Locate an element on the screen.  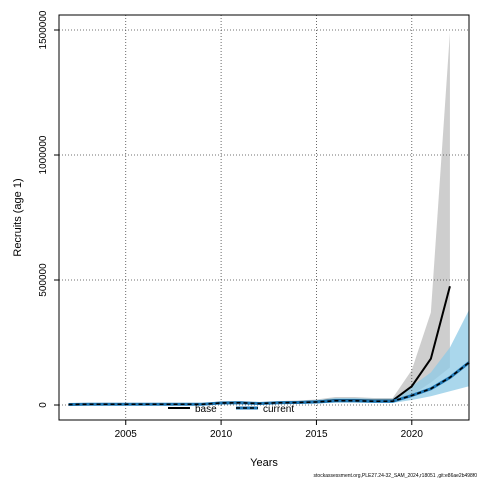
legend: base current is located at coordinates (231, 409).